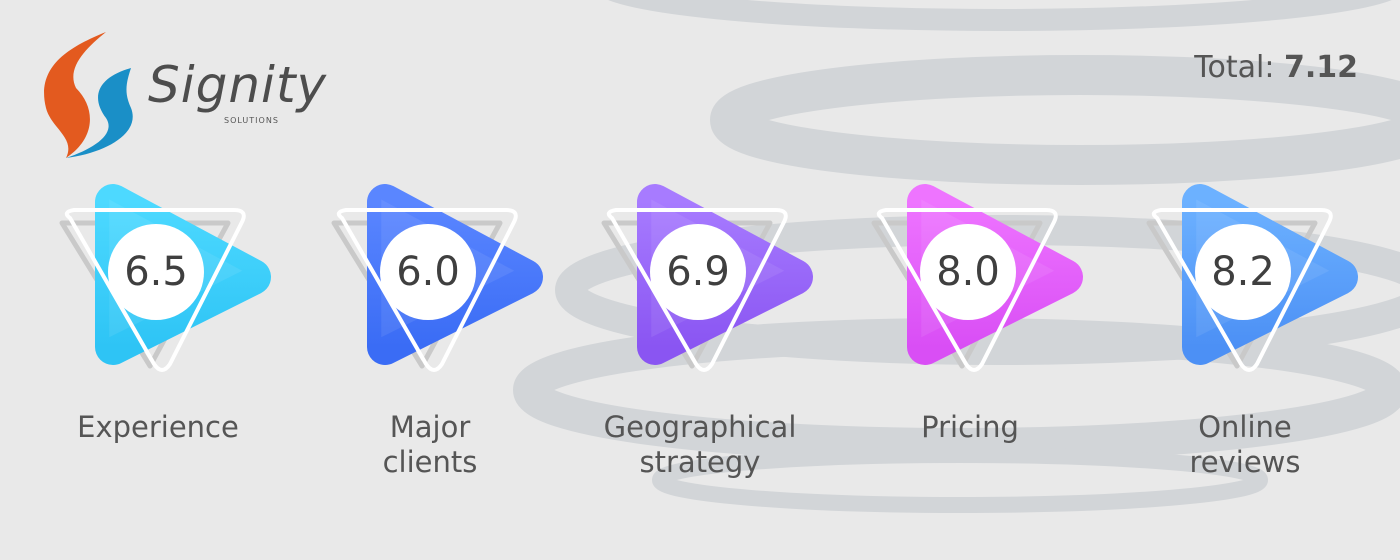  Describe the element at coordinates (1243, 272) in the screenshot. I see `score-value: 8.2` at that location.